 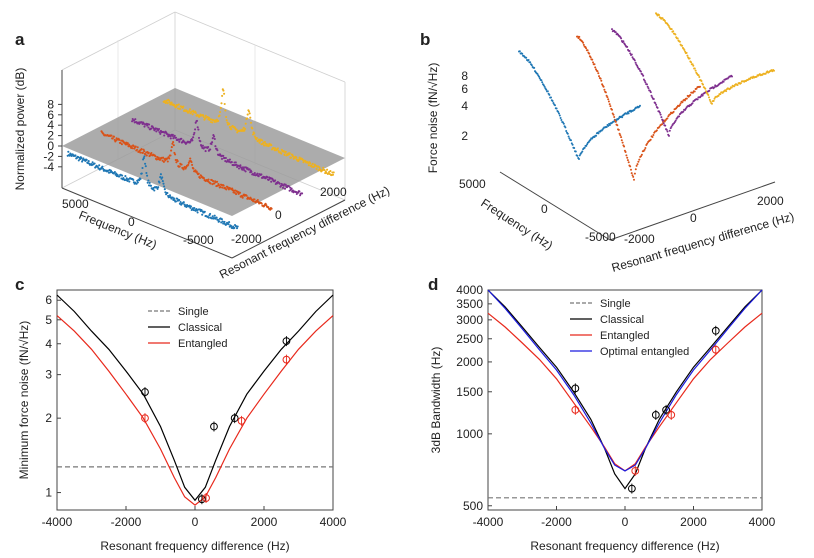 I want to click on panel-a-y-tick-label: 4, so click(x=50, y=125).